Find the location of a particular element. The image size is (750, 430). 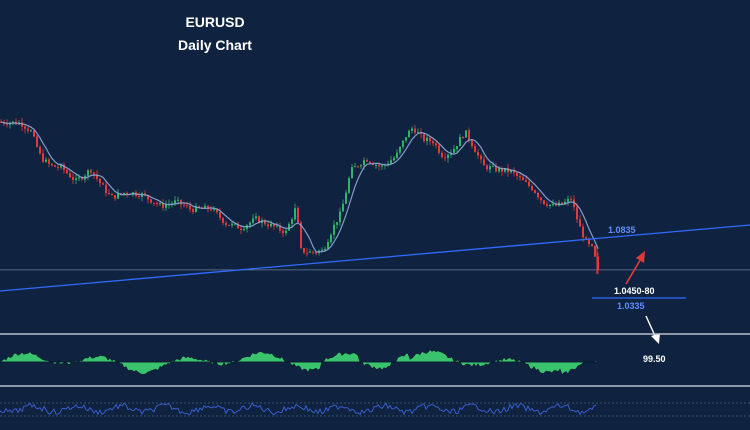

chart-title: EURUSD is located at coordinates (215, 22).